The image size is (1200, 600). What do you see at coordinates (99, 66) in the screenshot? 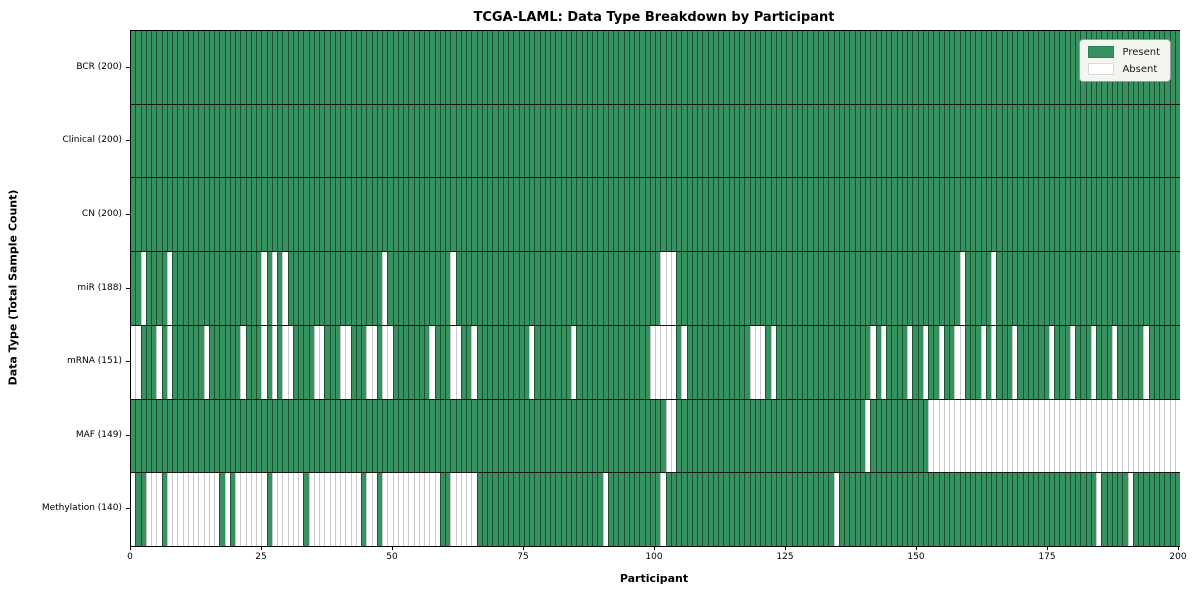
I see `y-tick-label-BCR: BCR (200)` at bounding box center [99, 66].